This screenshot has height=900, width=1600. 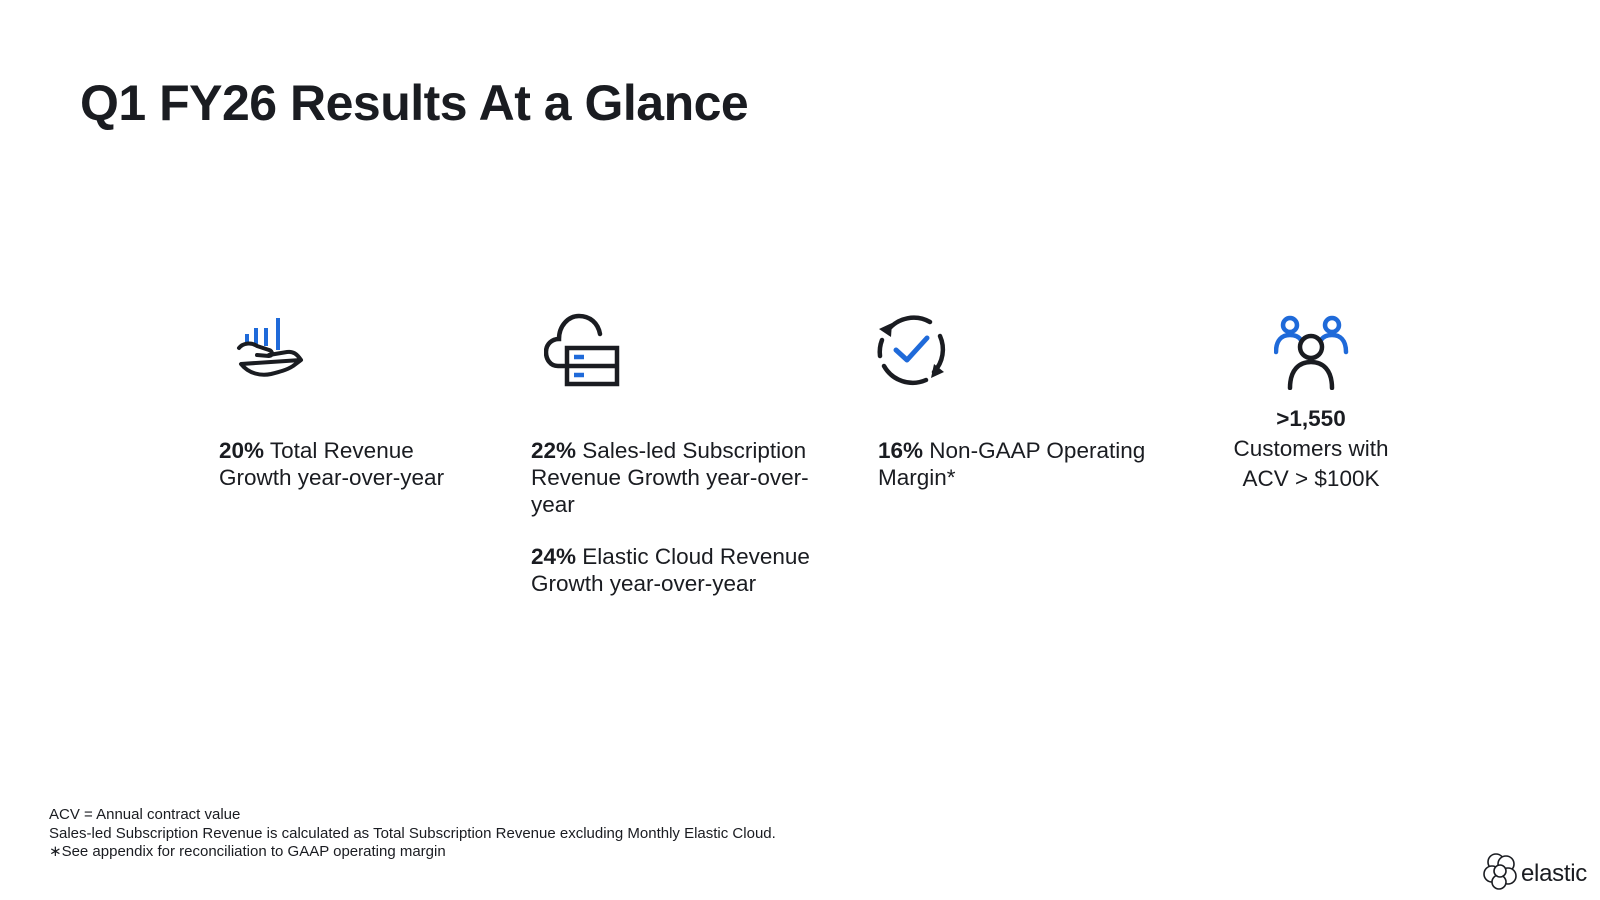 I want to click on metric-label: Non-GAAP Operating Margin*, so click(x=1012, y=464).